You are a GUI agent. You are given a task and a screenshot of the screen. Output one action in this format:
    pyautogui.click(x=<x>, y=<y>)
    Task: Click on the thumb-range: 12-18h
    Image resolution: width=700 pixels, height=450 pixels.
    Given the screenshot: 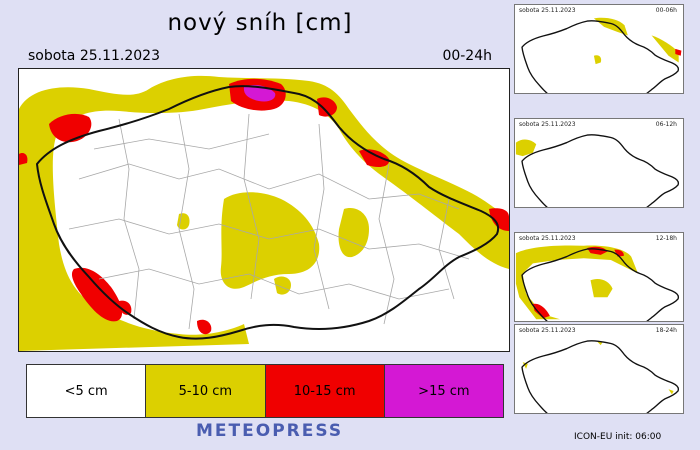 What is the action you would take?
    pyautogui.click(x=666, y=238)
    